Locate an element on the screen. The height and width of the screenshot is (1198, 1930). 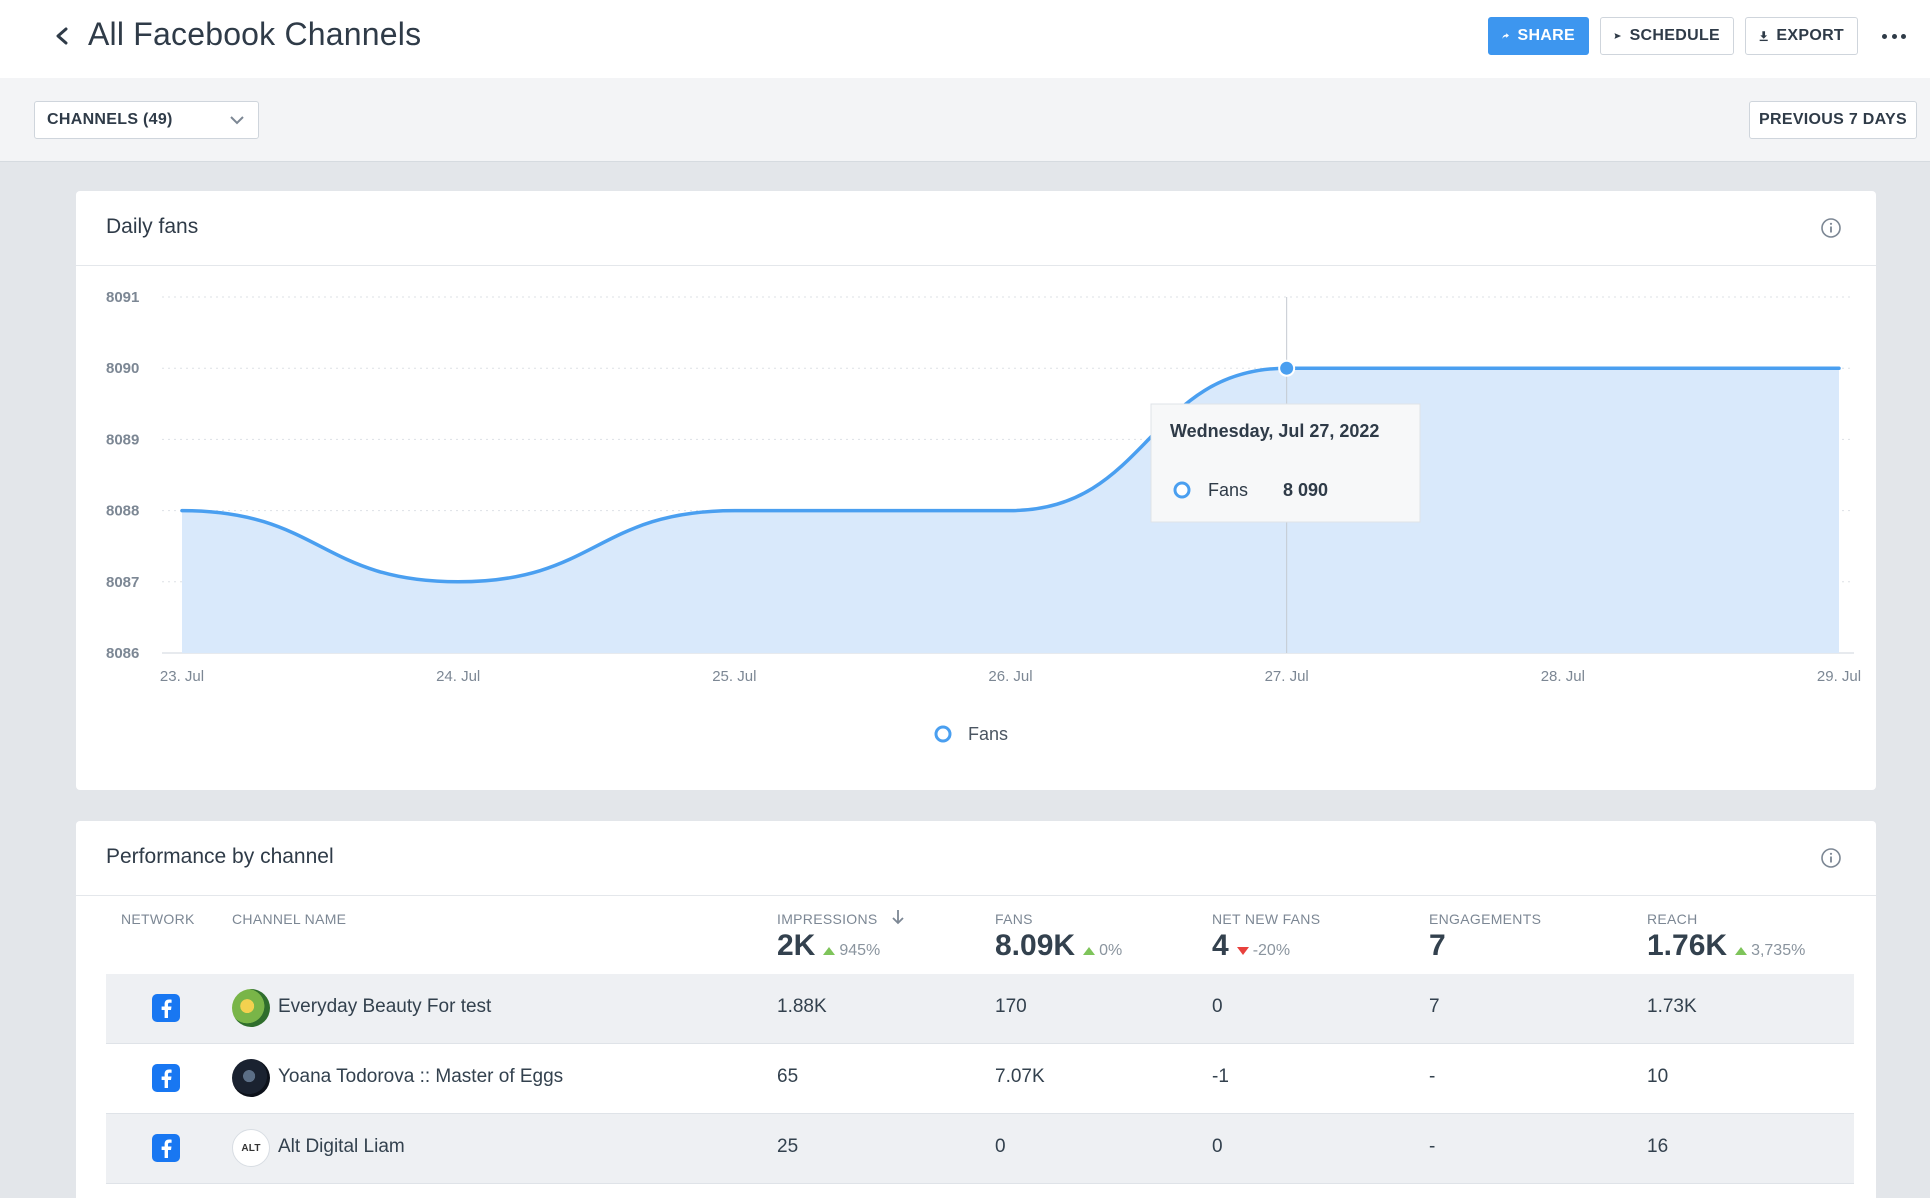
send-icon is located at coordinates (1618, 36).